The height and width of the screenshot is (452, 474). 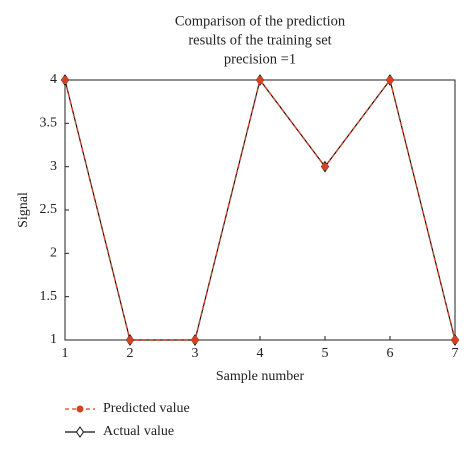 What do you see at coordinates (455, 353) in the screenshot?
I see `x-tick-label: 7` at bounding box center [455, 353].